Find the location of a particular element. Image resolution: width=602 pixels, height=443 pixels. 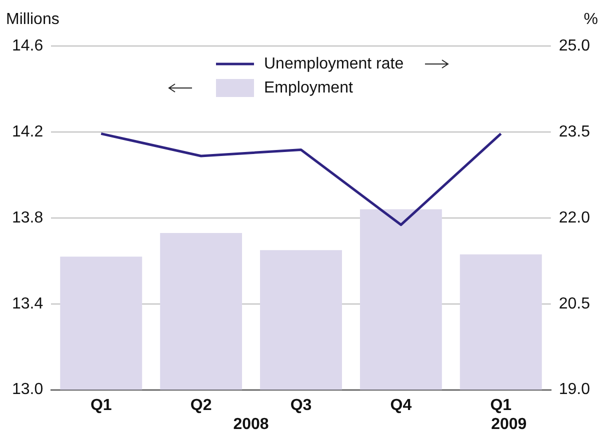

text: 2008 is located at coordinates (251, 425).